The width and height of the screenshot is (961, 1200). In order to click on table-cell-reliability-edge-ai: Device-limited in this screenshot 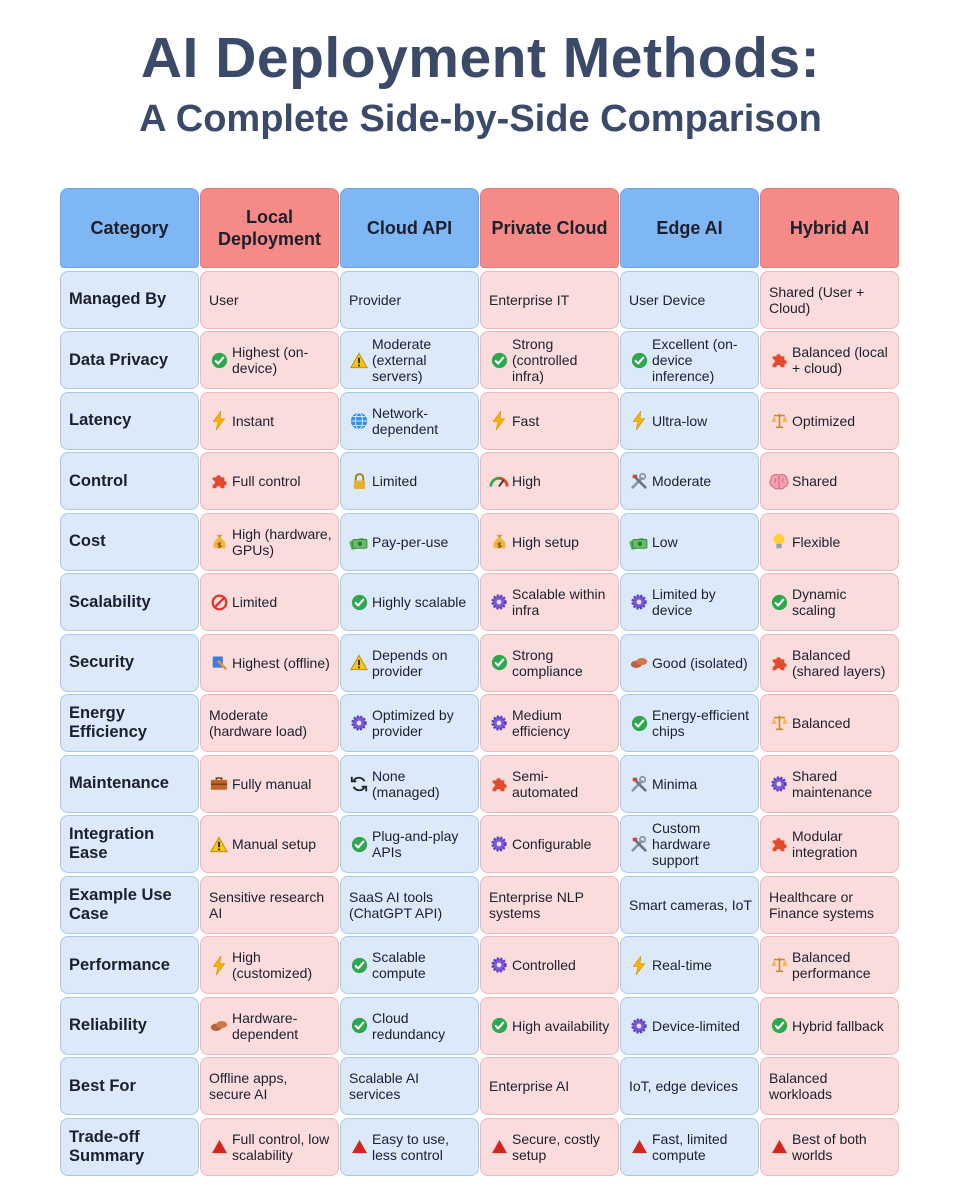, I will do `click(689, 1025)`.